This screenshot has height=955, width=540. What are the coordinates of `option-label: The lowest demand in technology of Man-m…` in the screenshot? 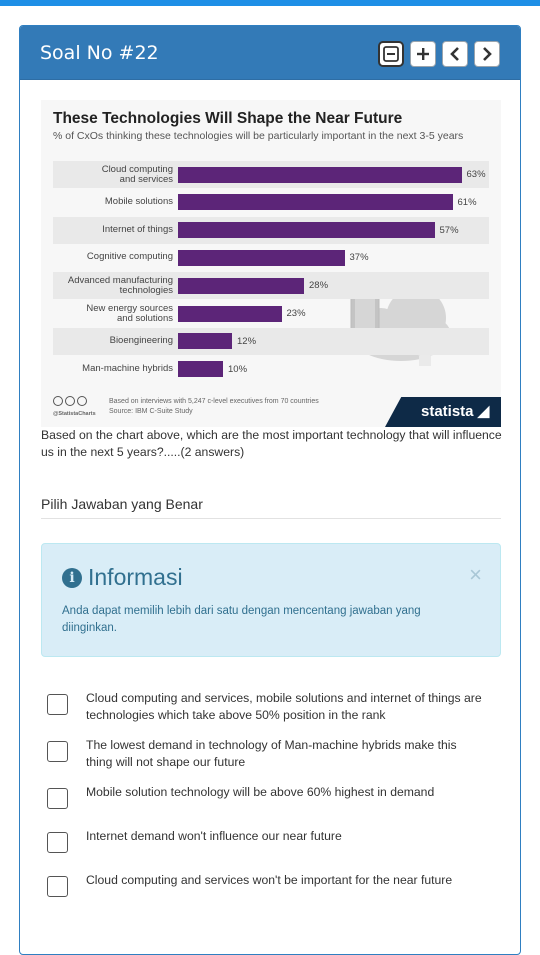 It's located at (271, 753).